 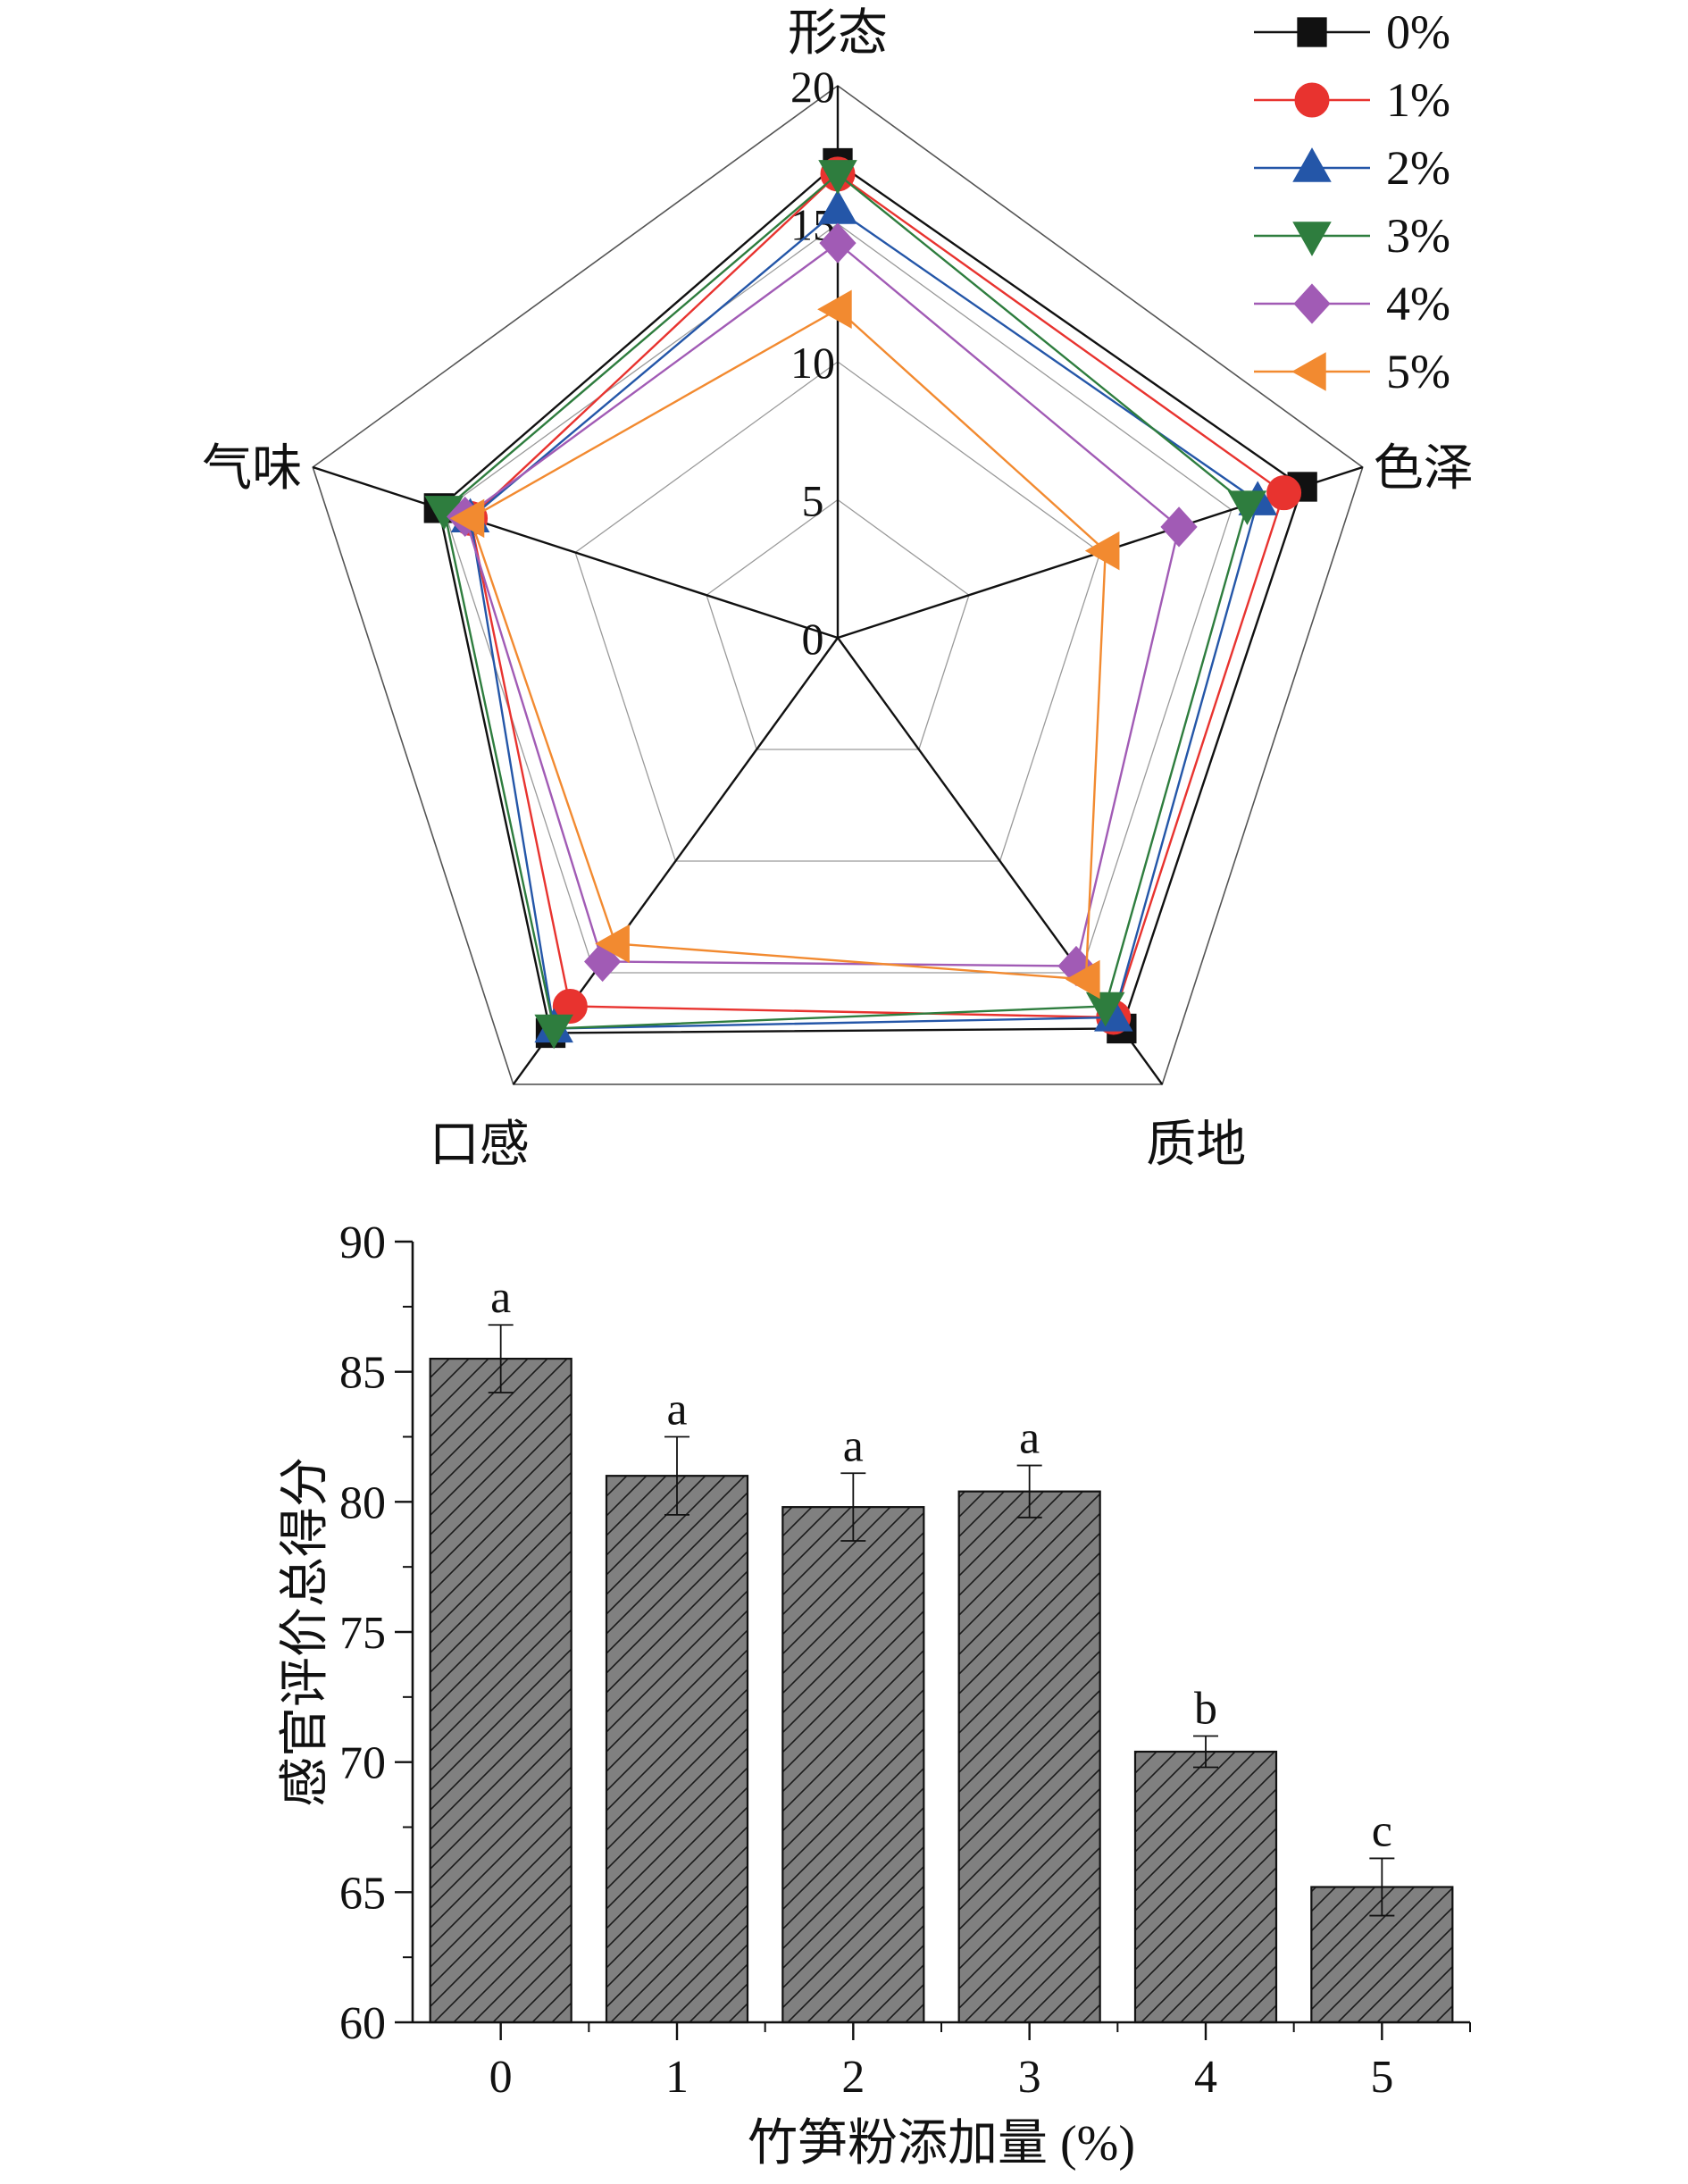 What do you see at coordinates (252, 469) in the screenshot?
I see `radar-axis-label: 气味` at bounding box center [252, 469].